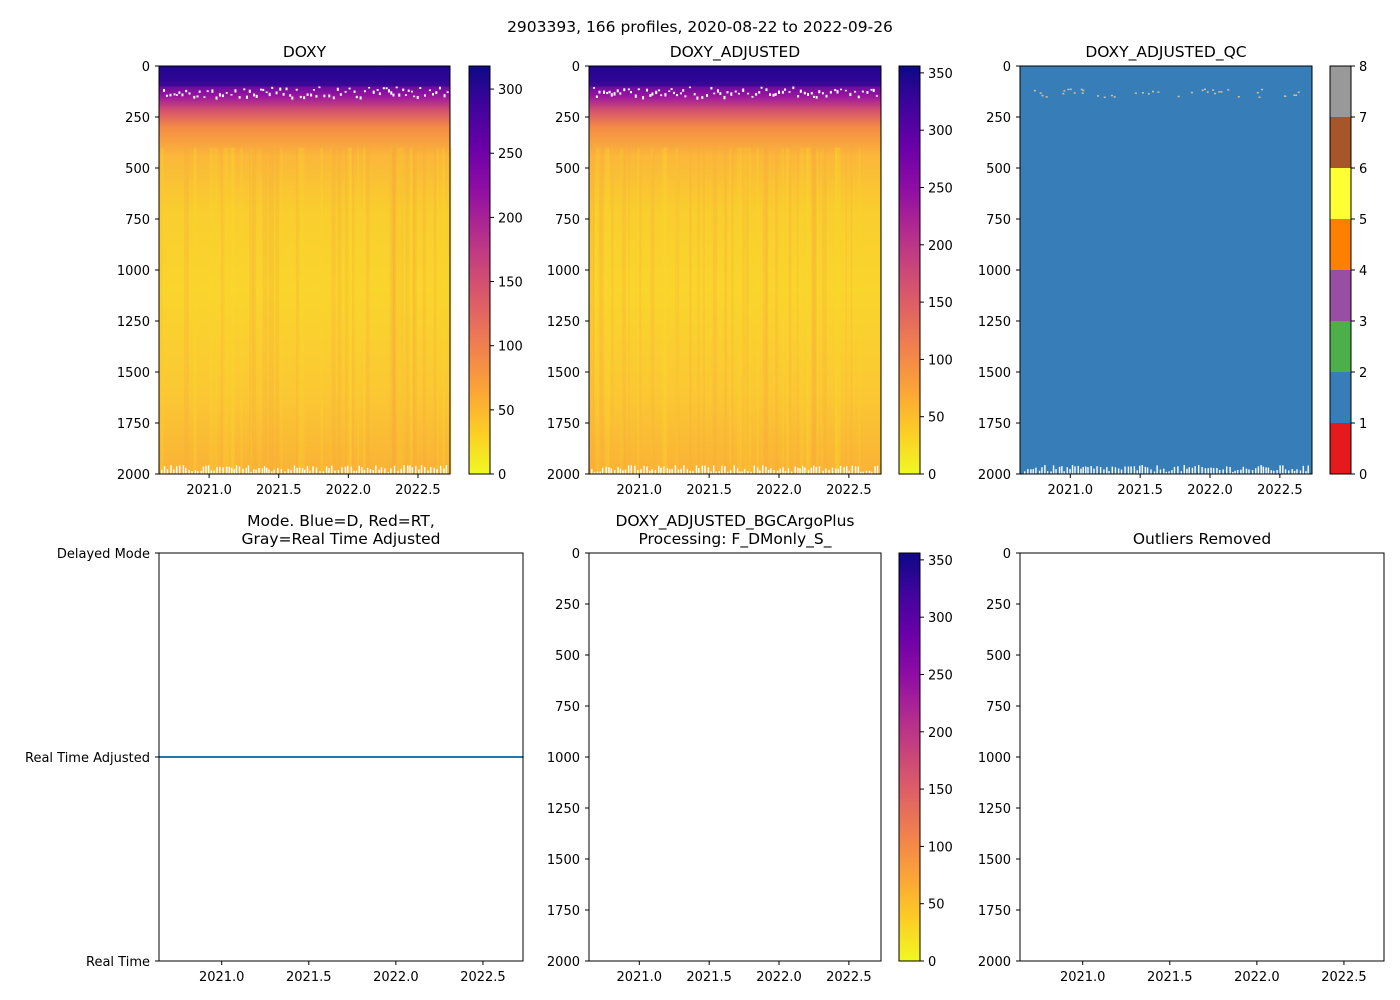  I want to click on plot-frame, so click(735, 757).